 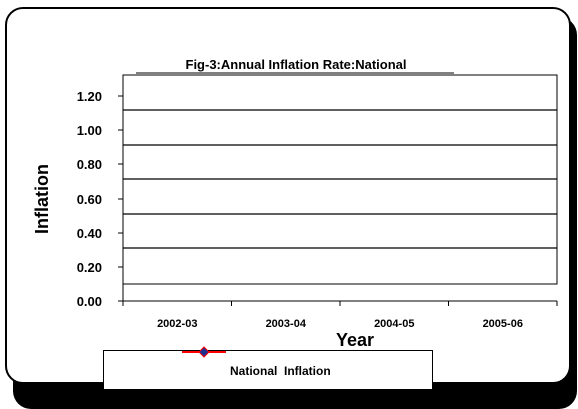 I want to click on chart-title: Fig-3:Annual Inflation Rate:National, so click(x=296, y=64).